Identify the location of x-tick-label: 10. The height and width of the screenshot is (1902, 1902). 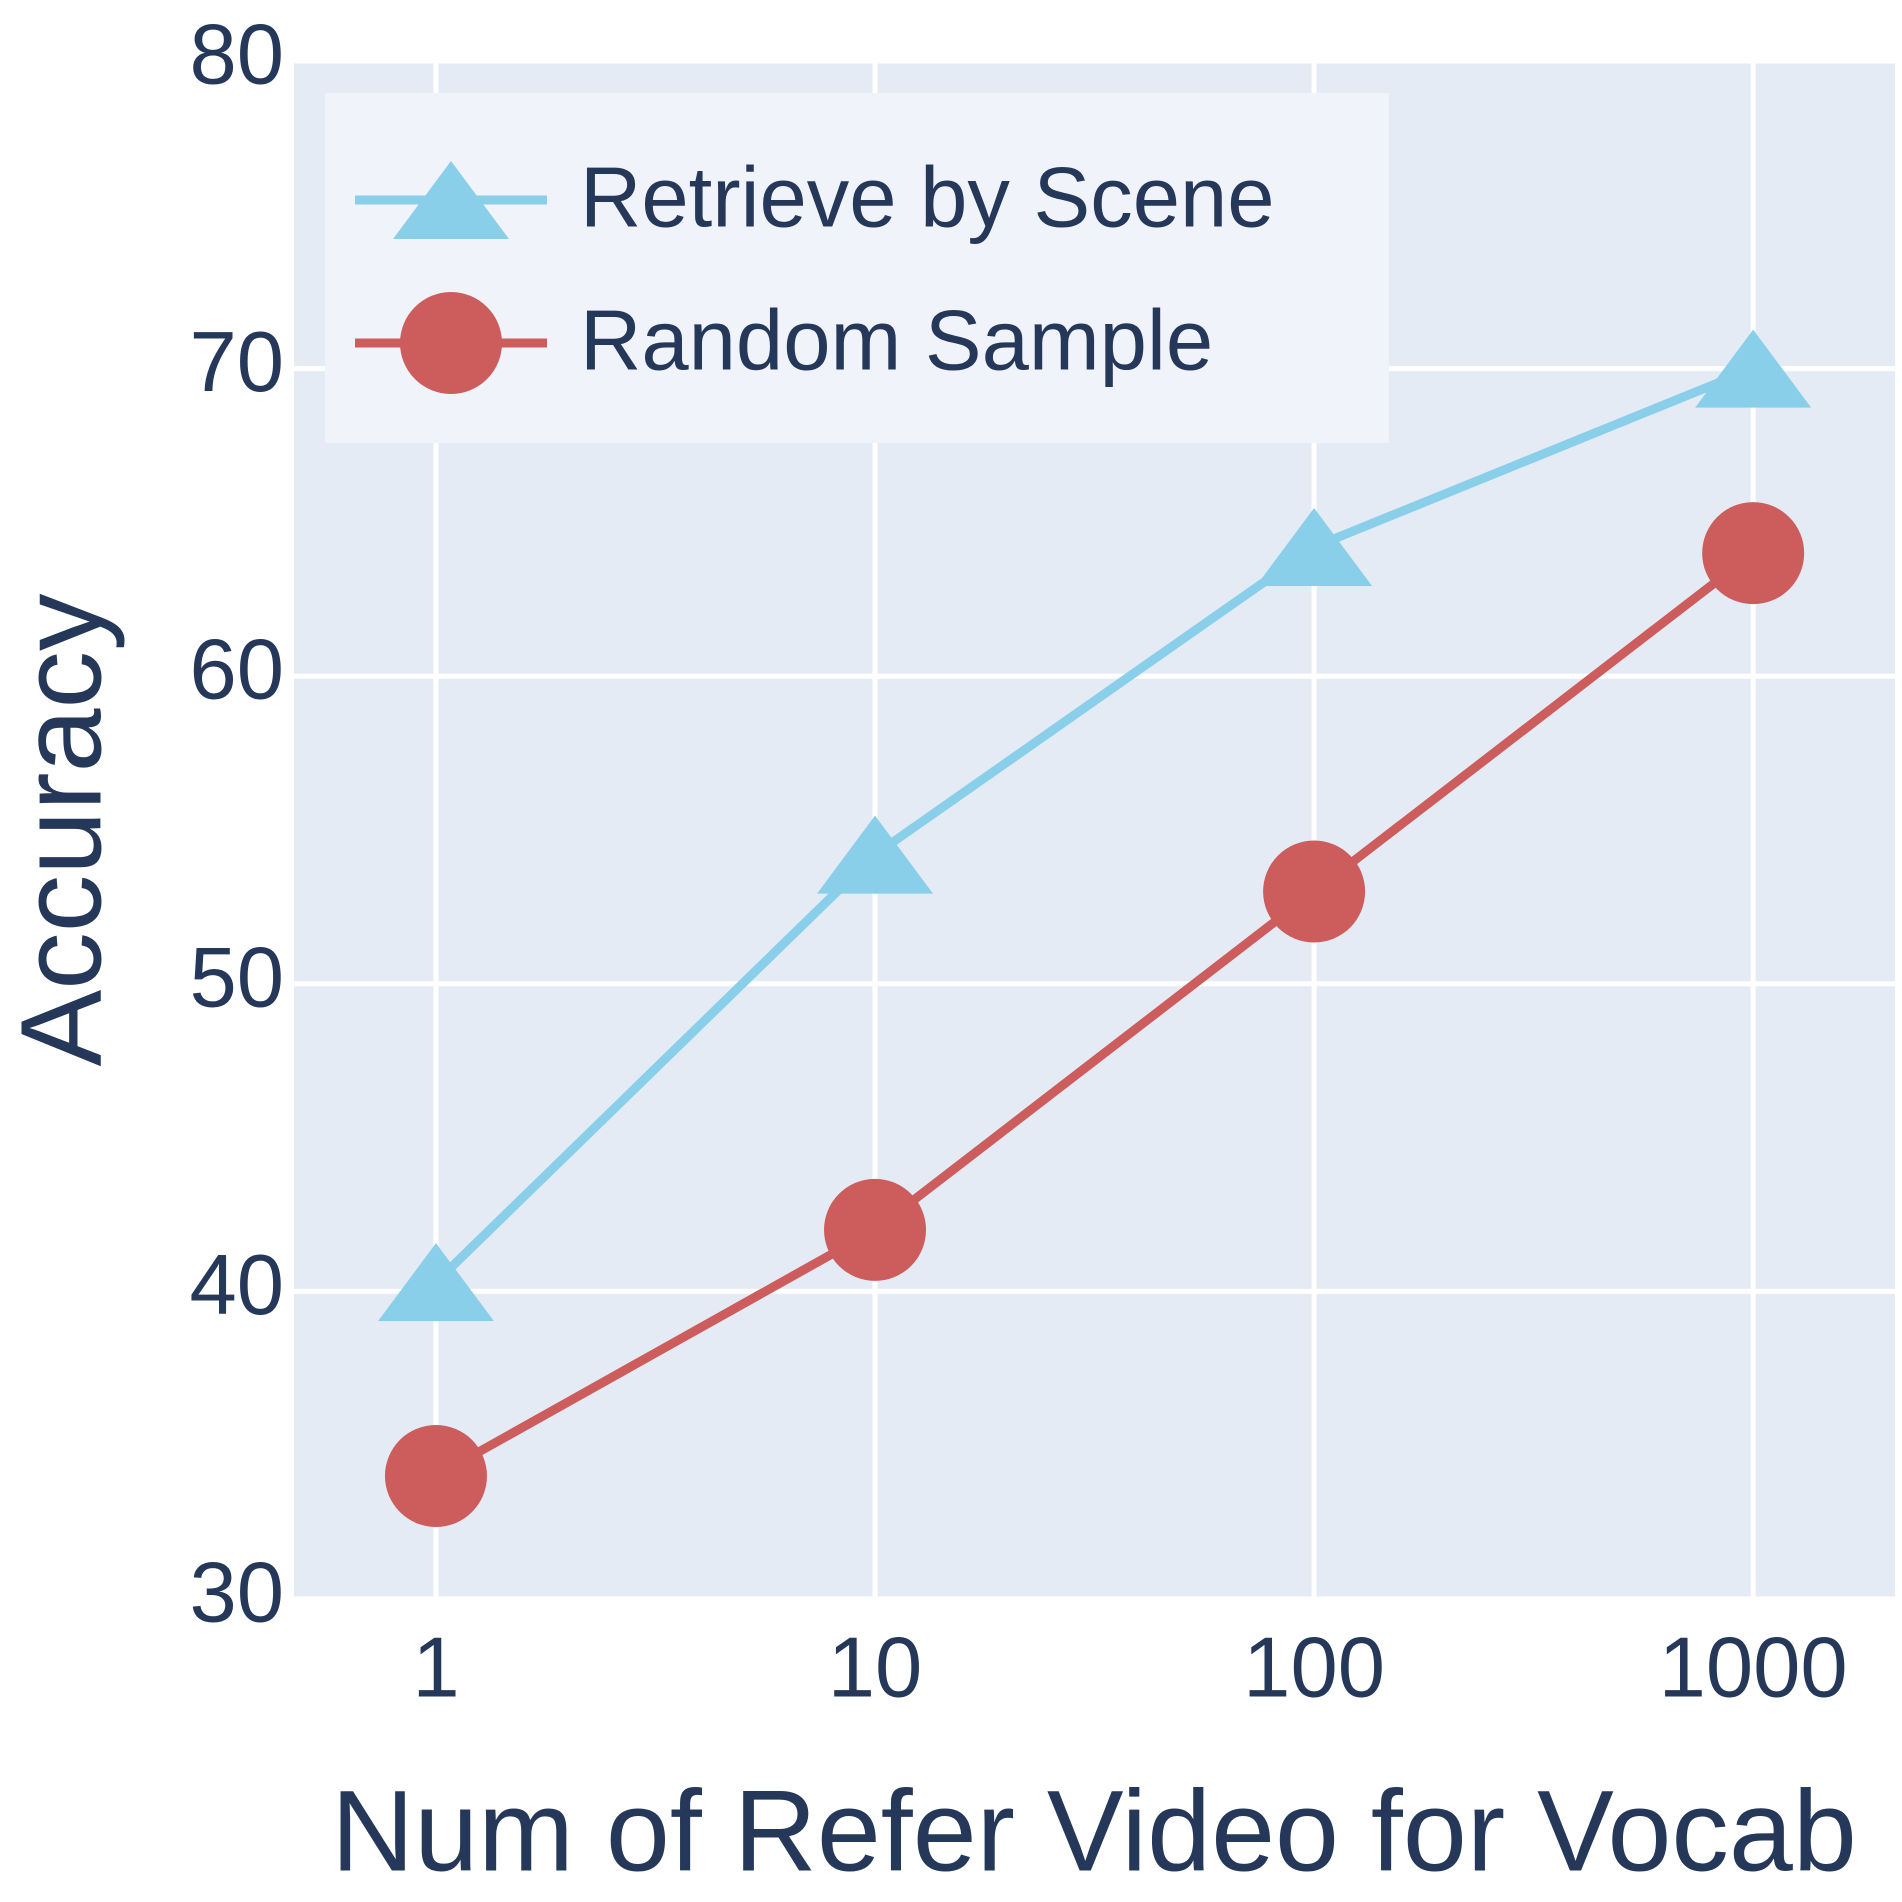
(875, 1667).